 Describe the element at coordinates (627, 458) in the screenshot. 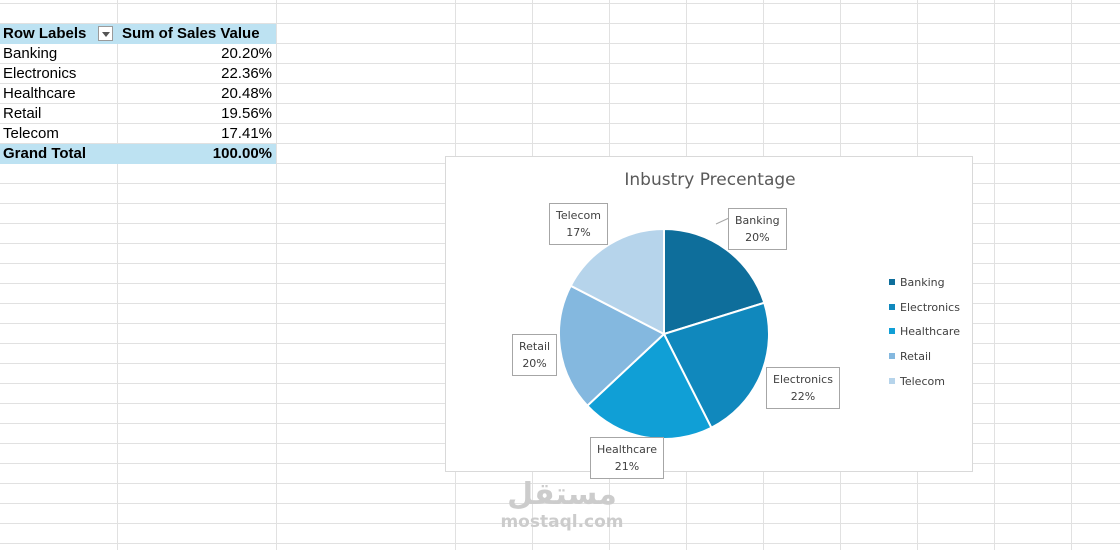

I see `data-label-healthcare: Healthcare 21%` at that location.